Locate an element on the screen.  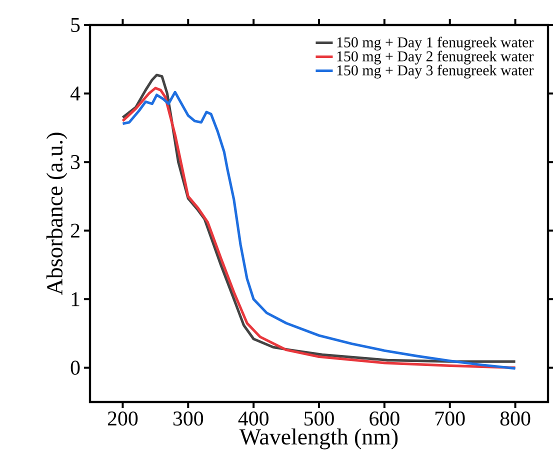
x-tick-label: 700 is located at coordinates (450, 419).